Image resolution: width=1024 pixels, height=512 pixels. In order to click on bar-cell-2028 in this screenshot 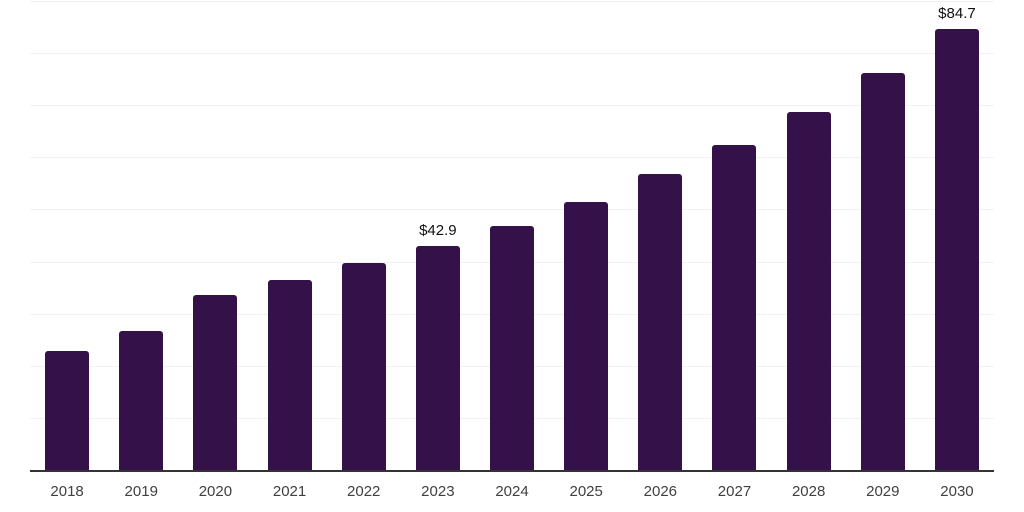, I will do `click(809, 235)`.